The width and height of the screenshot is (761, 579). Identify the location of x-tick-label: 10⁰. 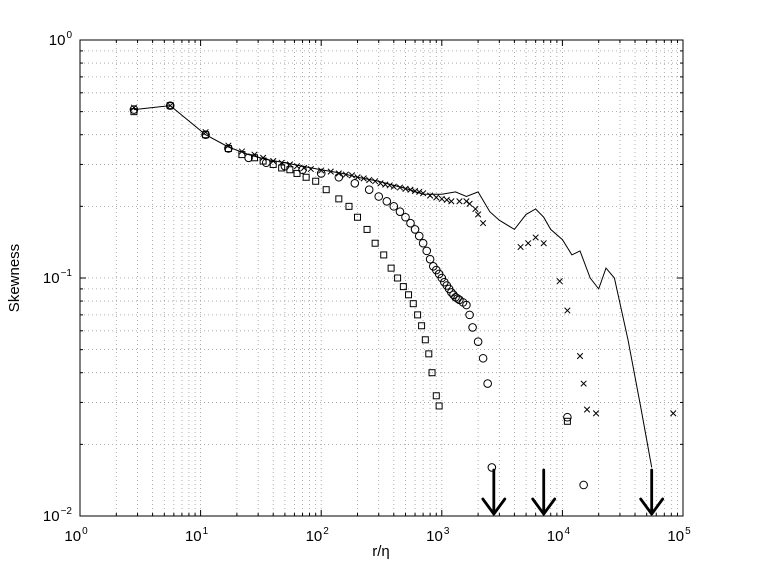
(76, 535).